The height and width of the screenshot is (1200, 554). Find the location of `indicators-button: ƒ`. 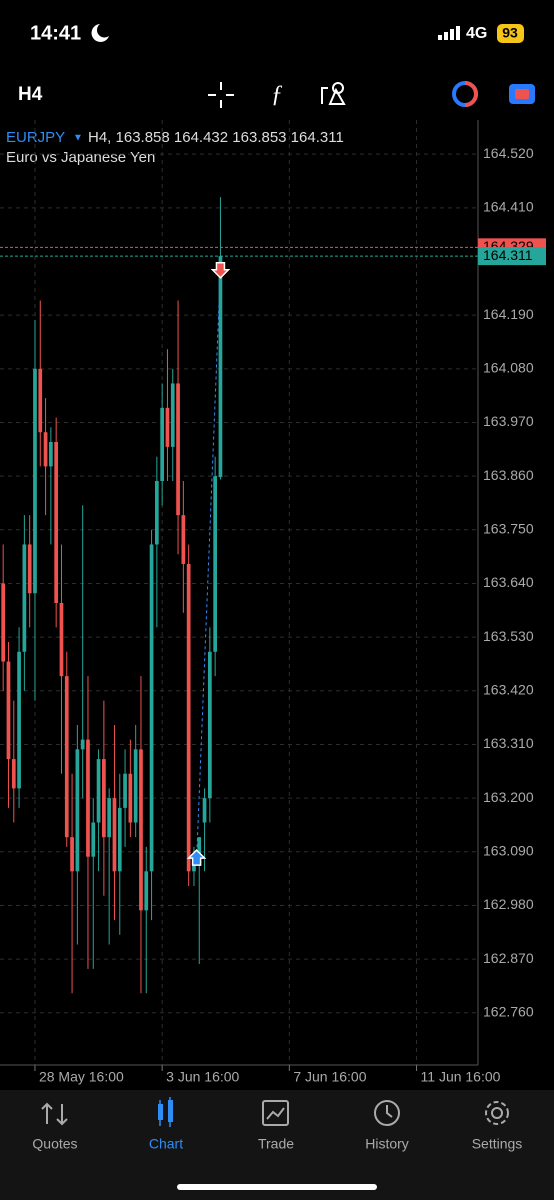

indicators-button: ƒ is located at coordinates (277, 95).